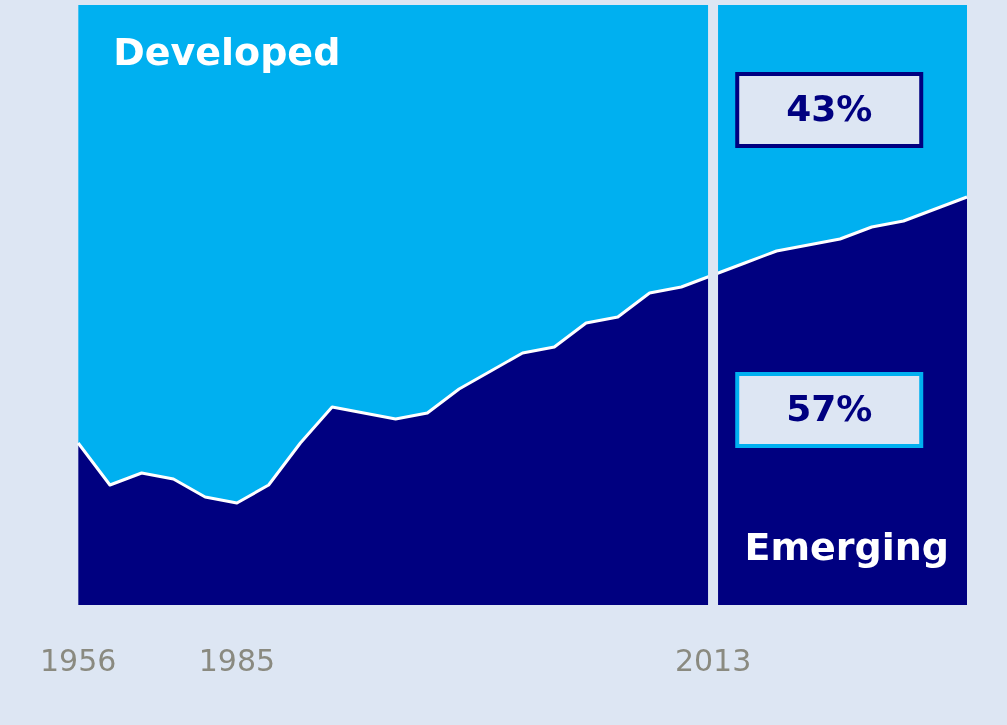  I want to click on annotation: 57%, so click(829, 409).